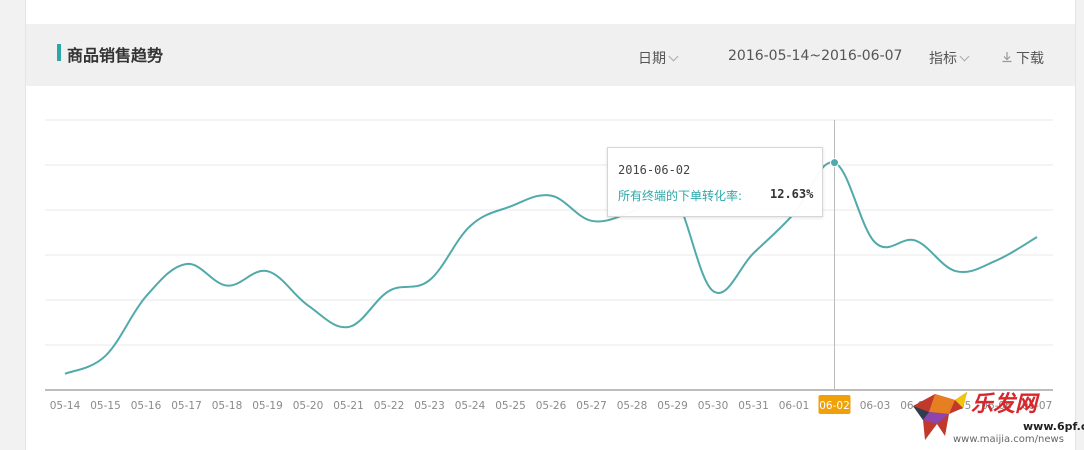  I want to click on date-dropdown: 日期, so click(658, 58).